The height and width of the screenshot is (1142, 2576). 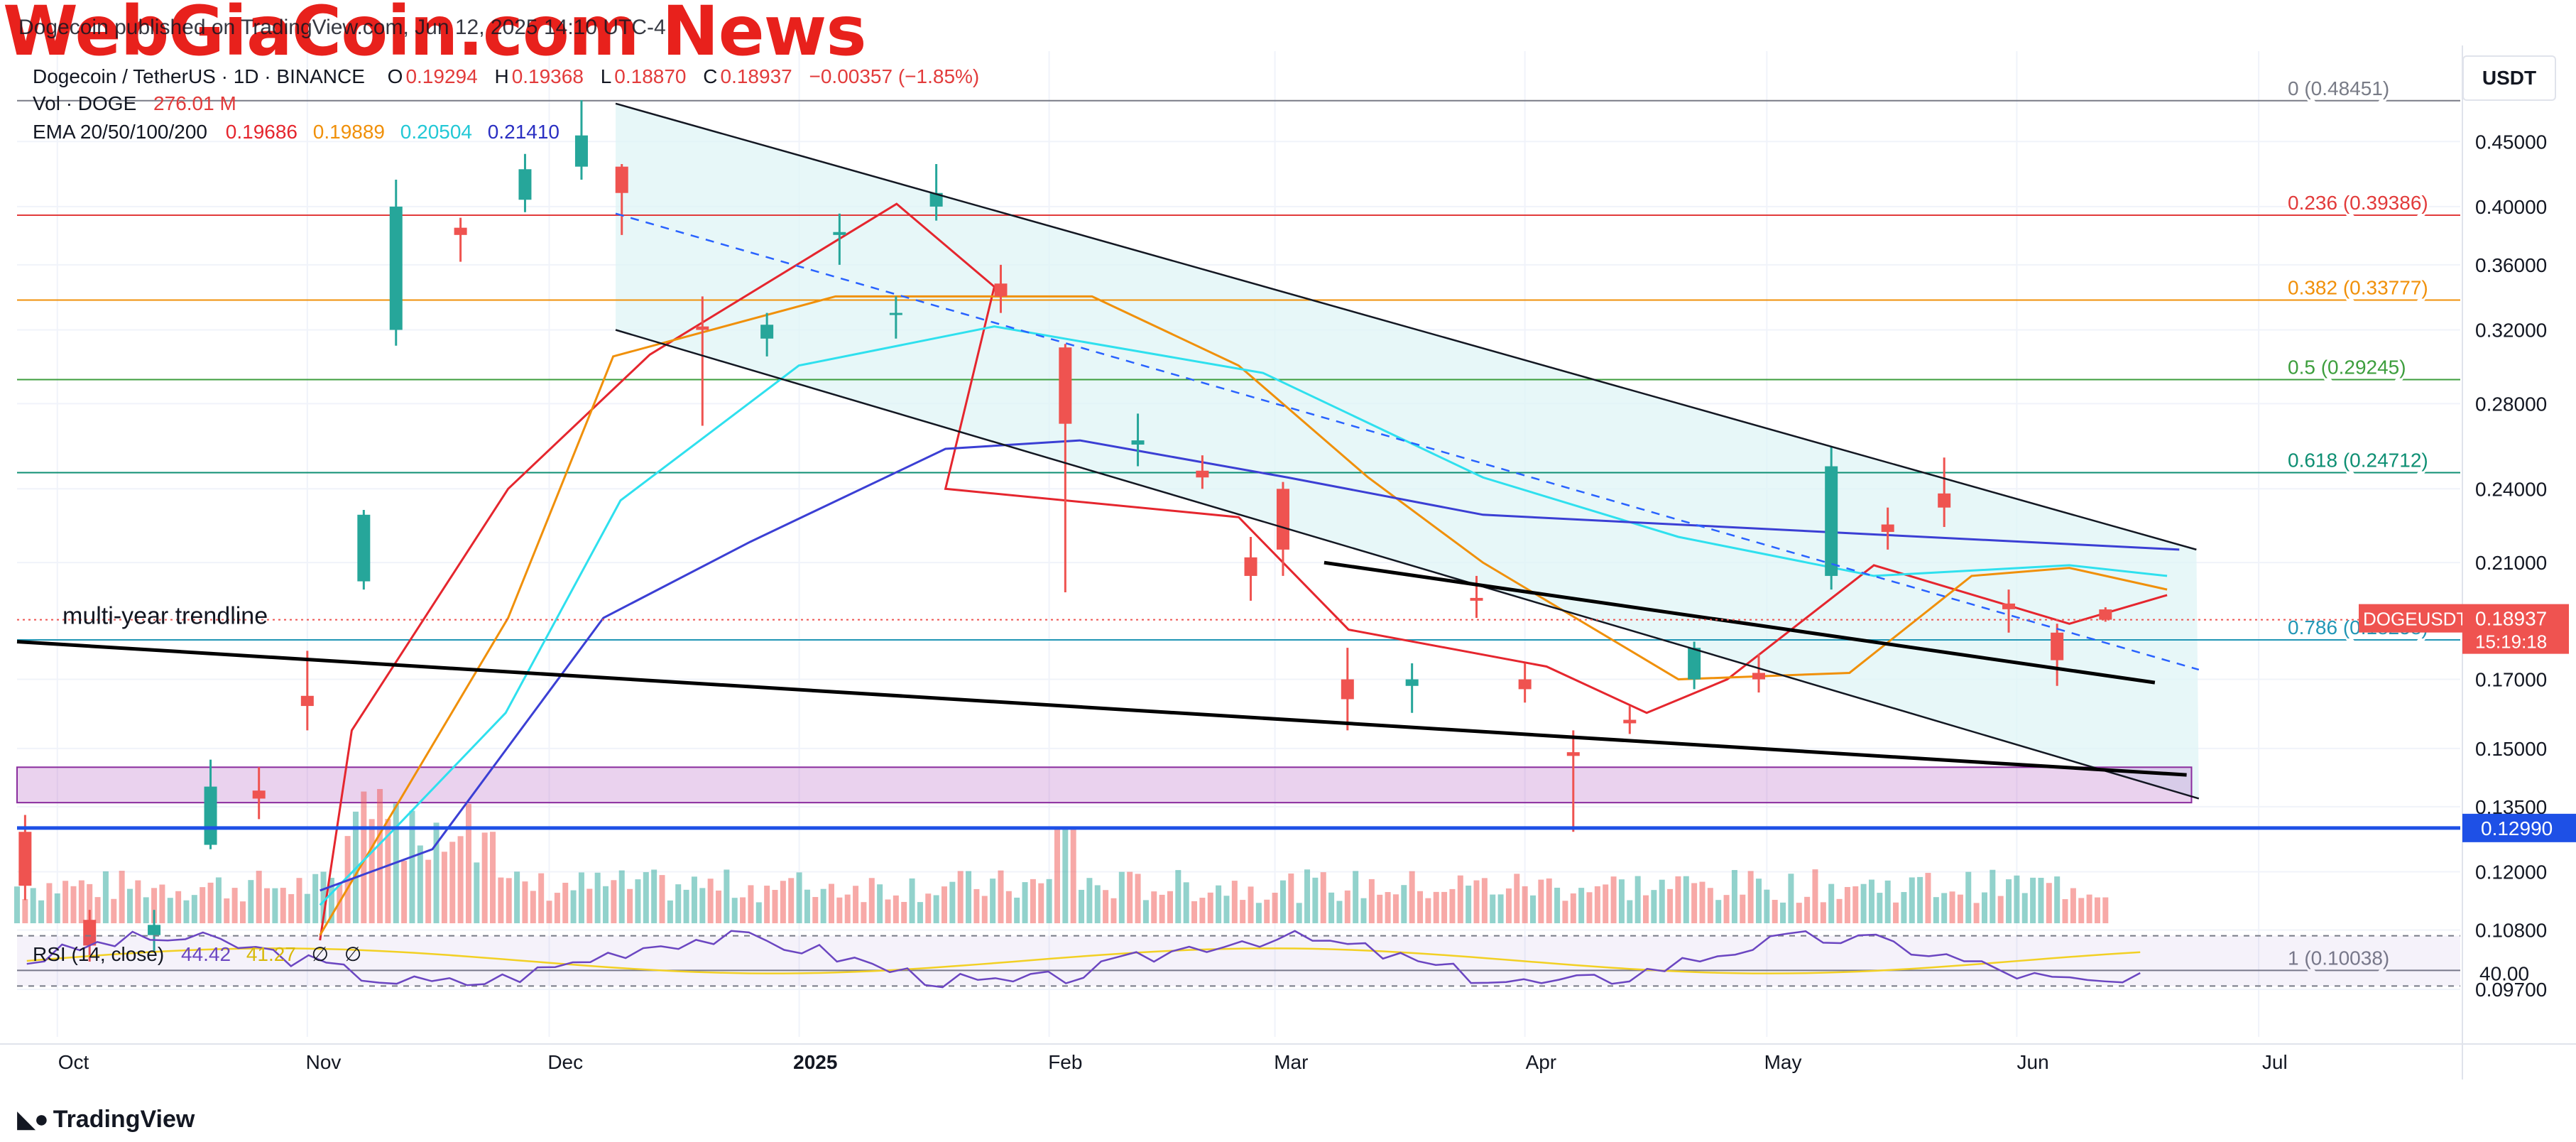 I want to click on rsi-pane, so click(x=1238, y=959).